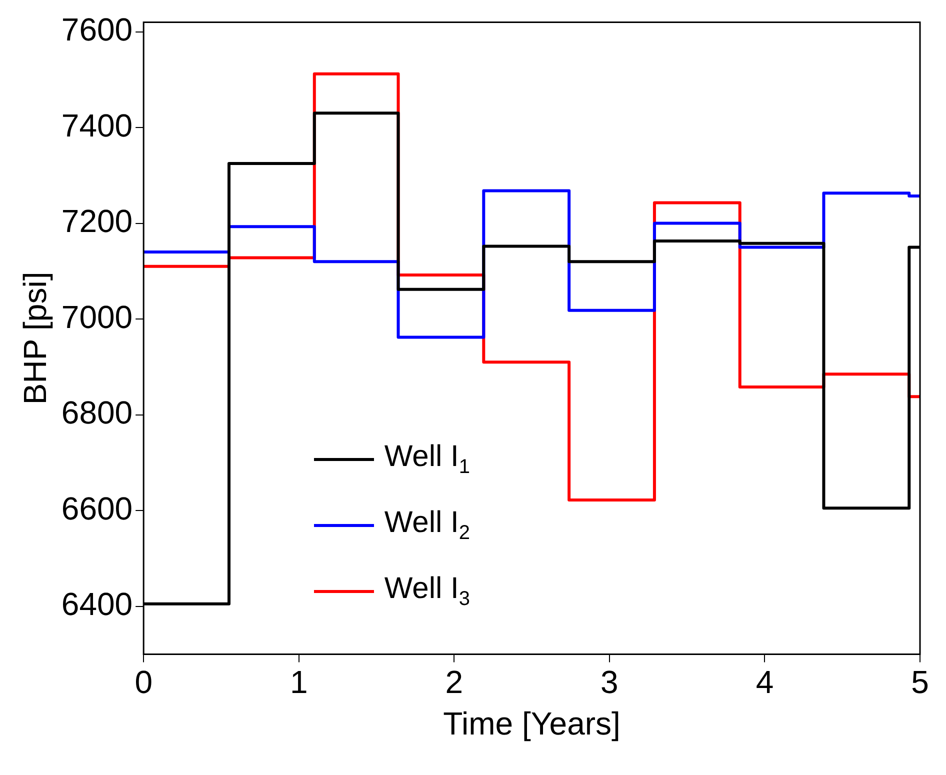  What do you see at coordinates (97, 316) in the screenshot?
I see `y-tick-label: 7000` at bounding box center [97, 316].